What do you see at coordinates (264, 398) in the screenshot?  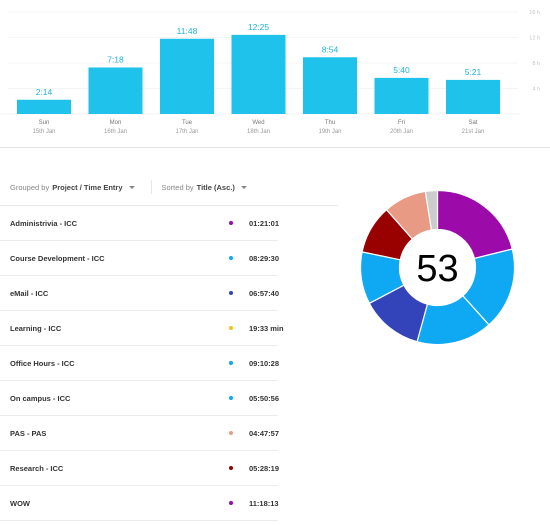 I see `entry-duration: 05:50:56` at bounding box center [264, 398].